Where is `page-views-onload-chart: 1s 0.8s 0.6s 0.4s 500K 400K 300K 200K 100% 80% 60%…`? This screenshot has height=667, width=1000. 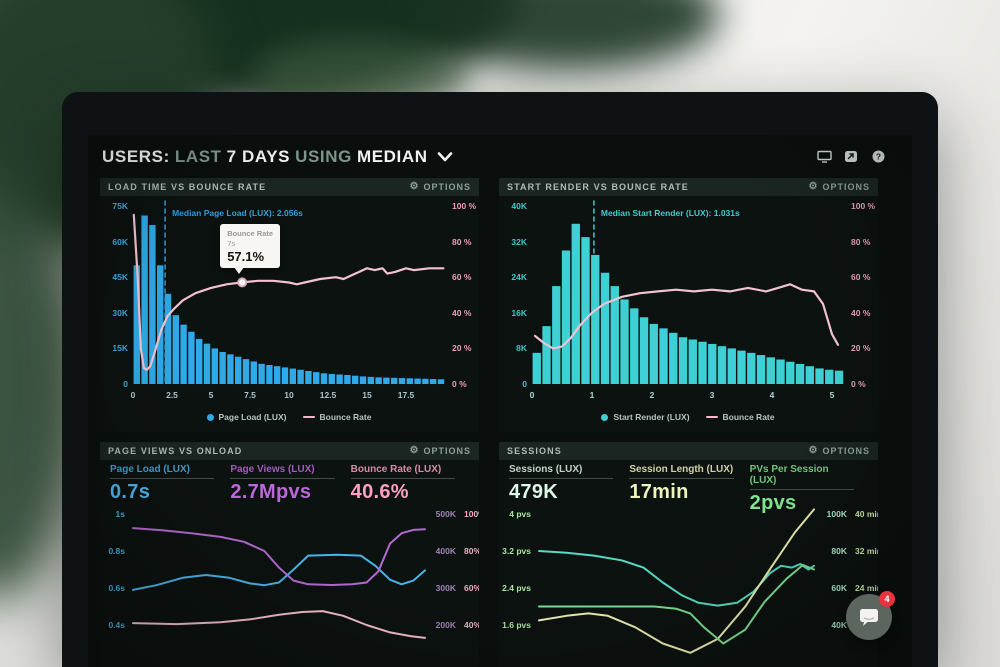
page-views-onload-chart: 1s 0.8s 0.6s 0.4s 500K 400K 300K 200K 100% 80% 60%… is located at coordinates (289, 586).